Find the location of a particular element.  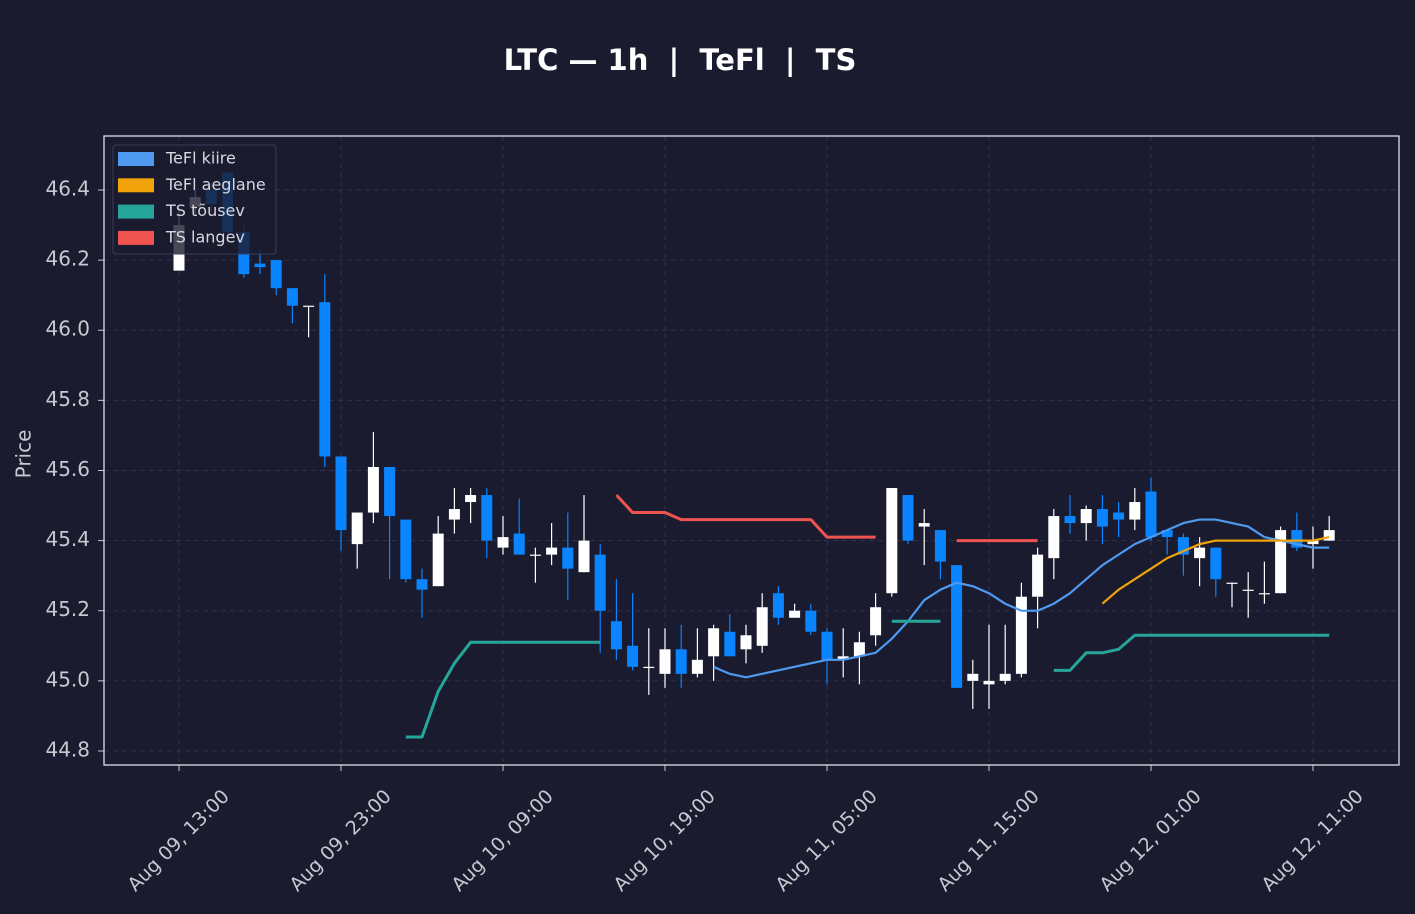

legend-label: TeFl aeglane is located at coordinates (215, 184).